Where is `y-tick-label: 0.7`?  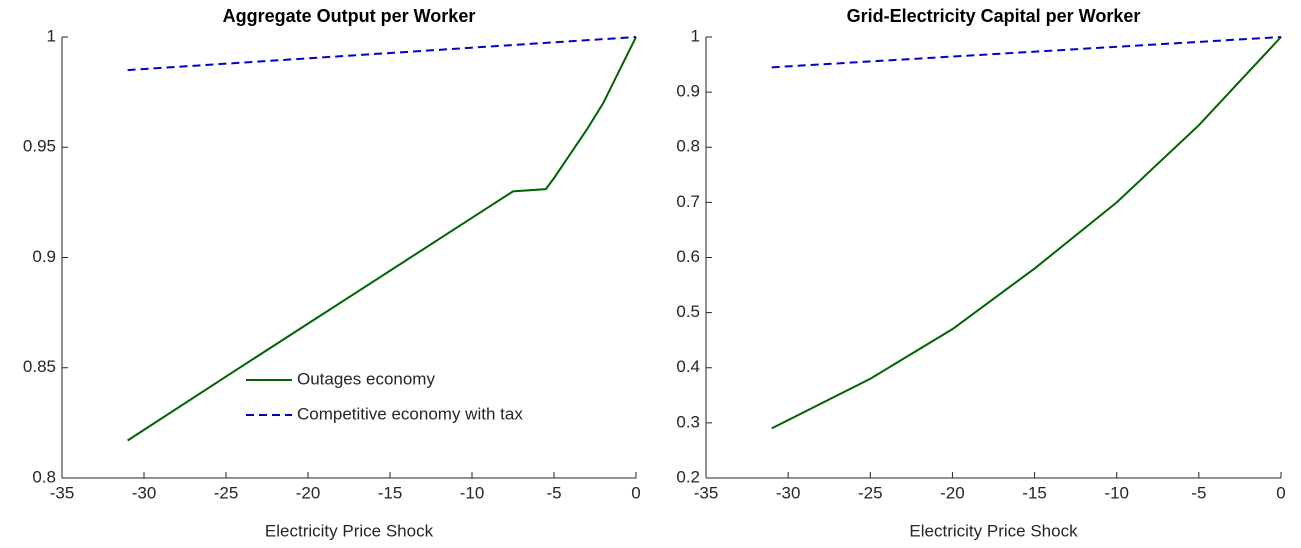
y-tick-label: 0.7 is located at coordinates (688, 201).